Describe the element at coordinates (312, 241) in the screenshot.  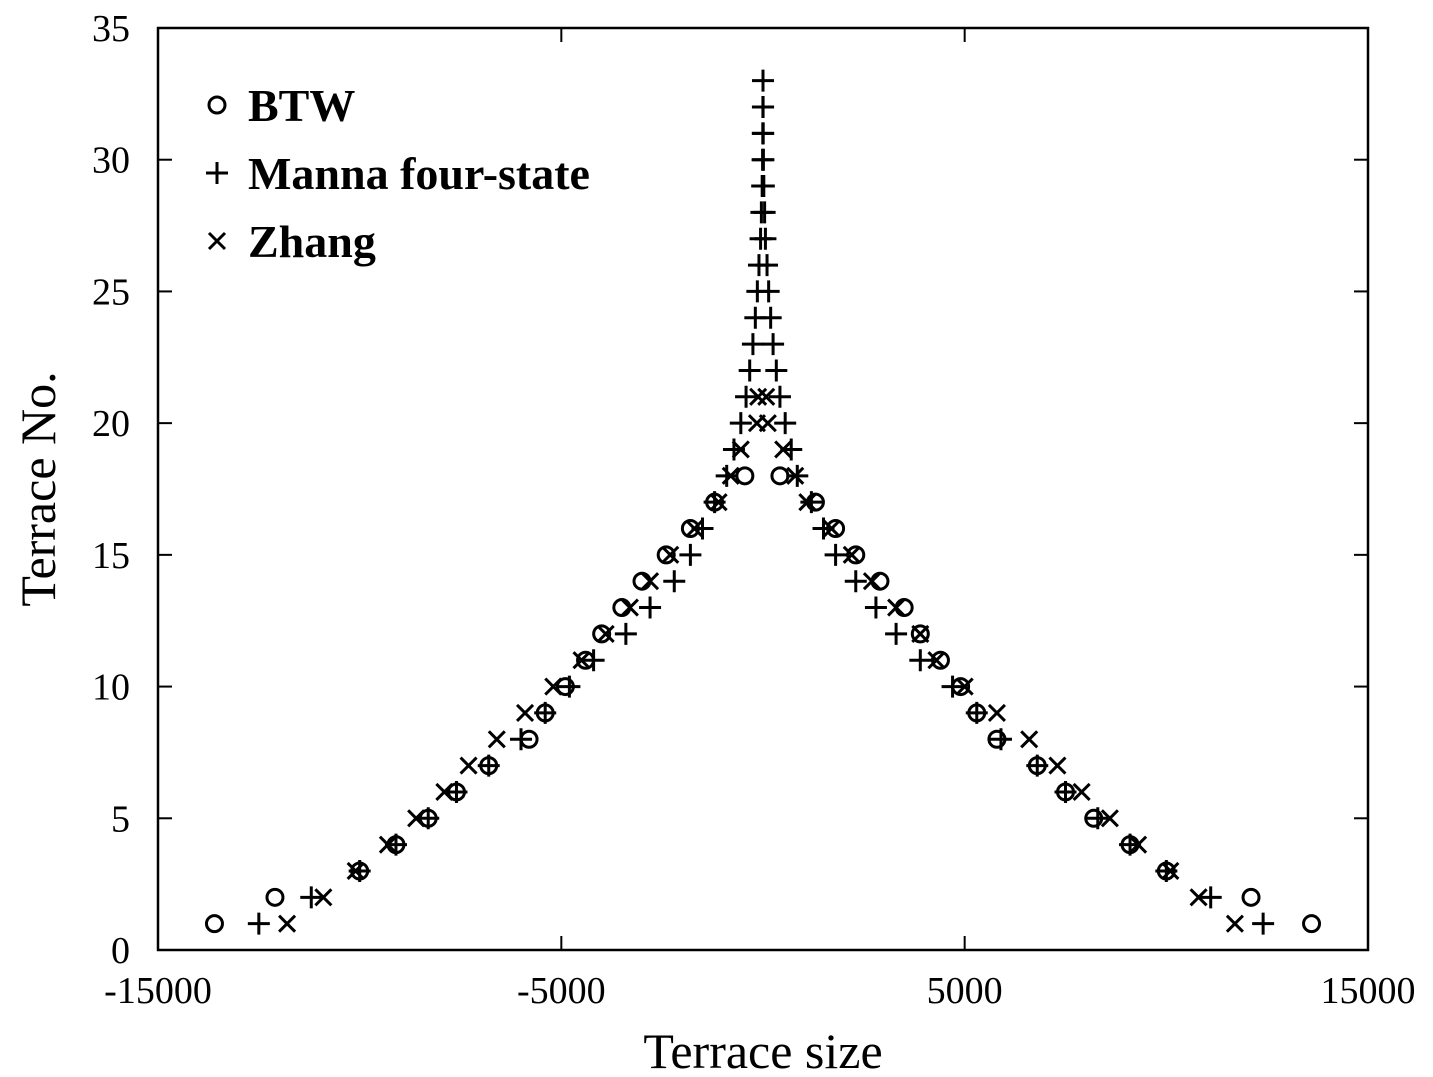
I see `legend-label: Zhang` at that location.